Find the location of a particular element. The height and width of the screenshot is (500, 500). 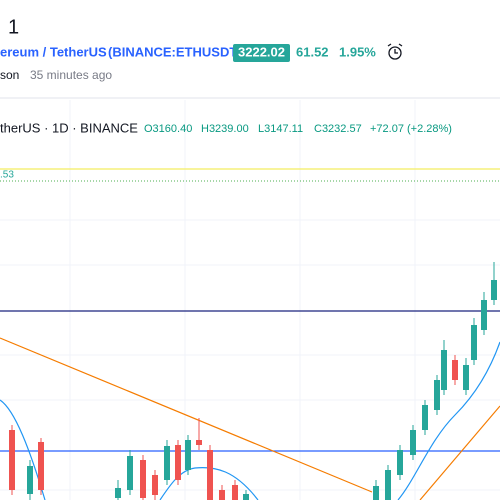

trend-line is located at coordinates (459, 452).